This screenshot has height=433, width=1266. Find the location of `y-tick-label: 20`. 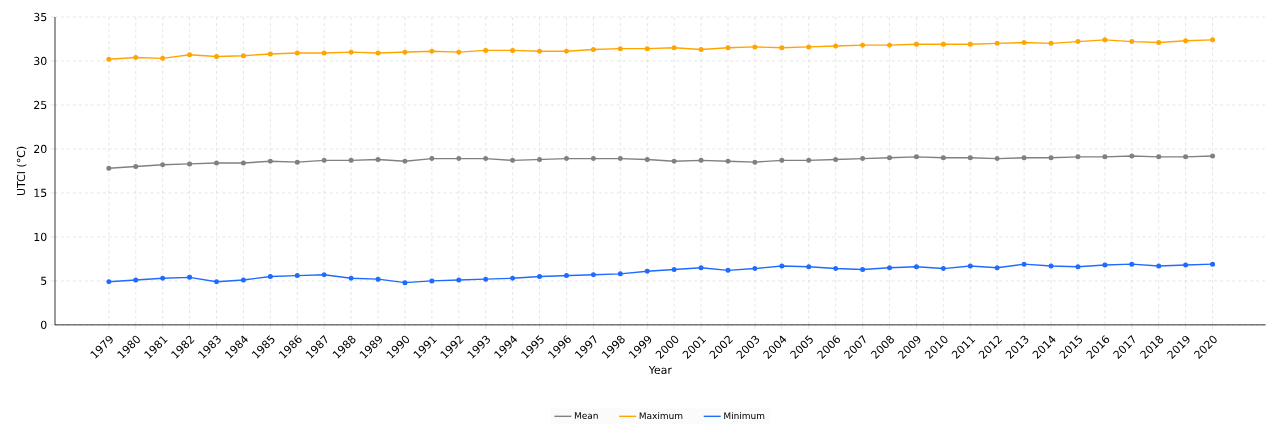

y-tick-label: 20 is located at coordinates (40, 149).